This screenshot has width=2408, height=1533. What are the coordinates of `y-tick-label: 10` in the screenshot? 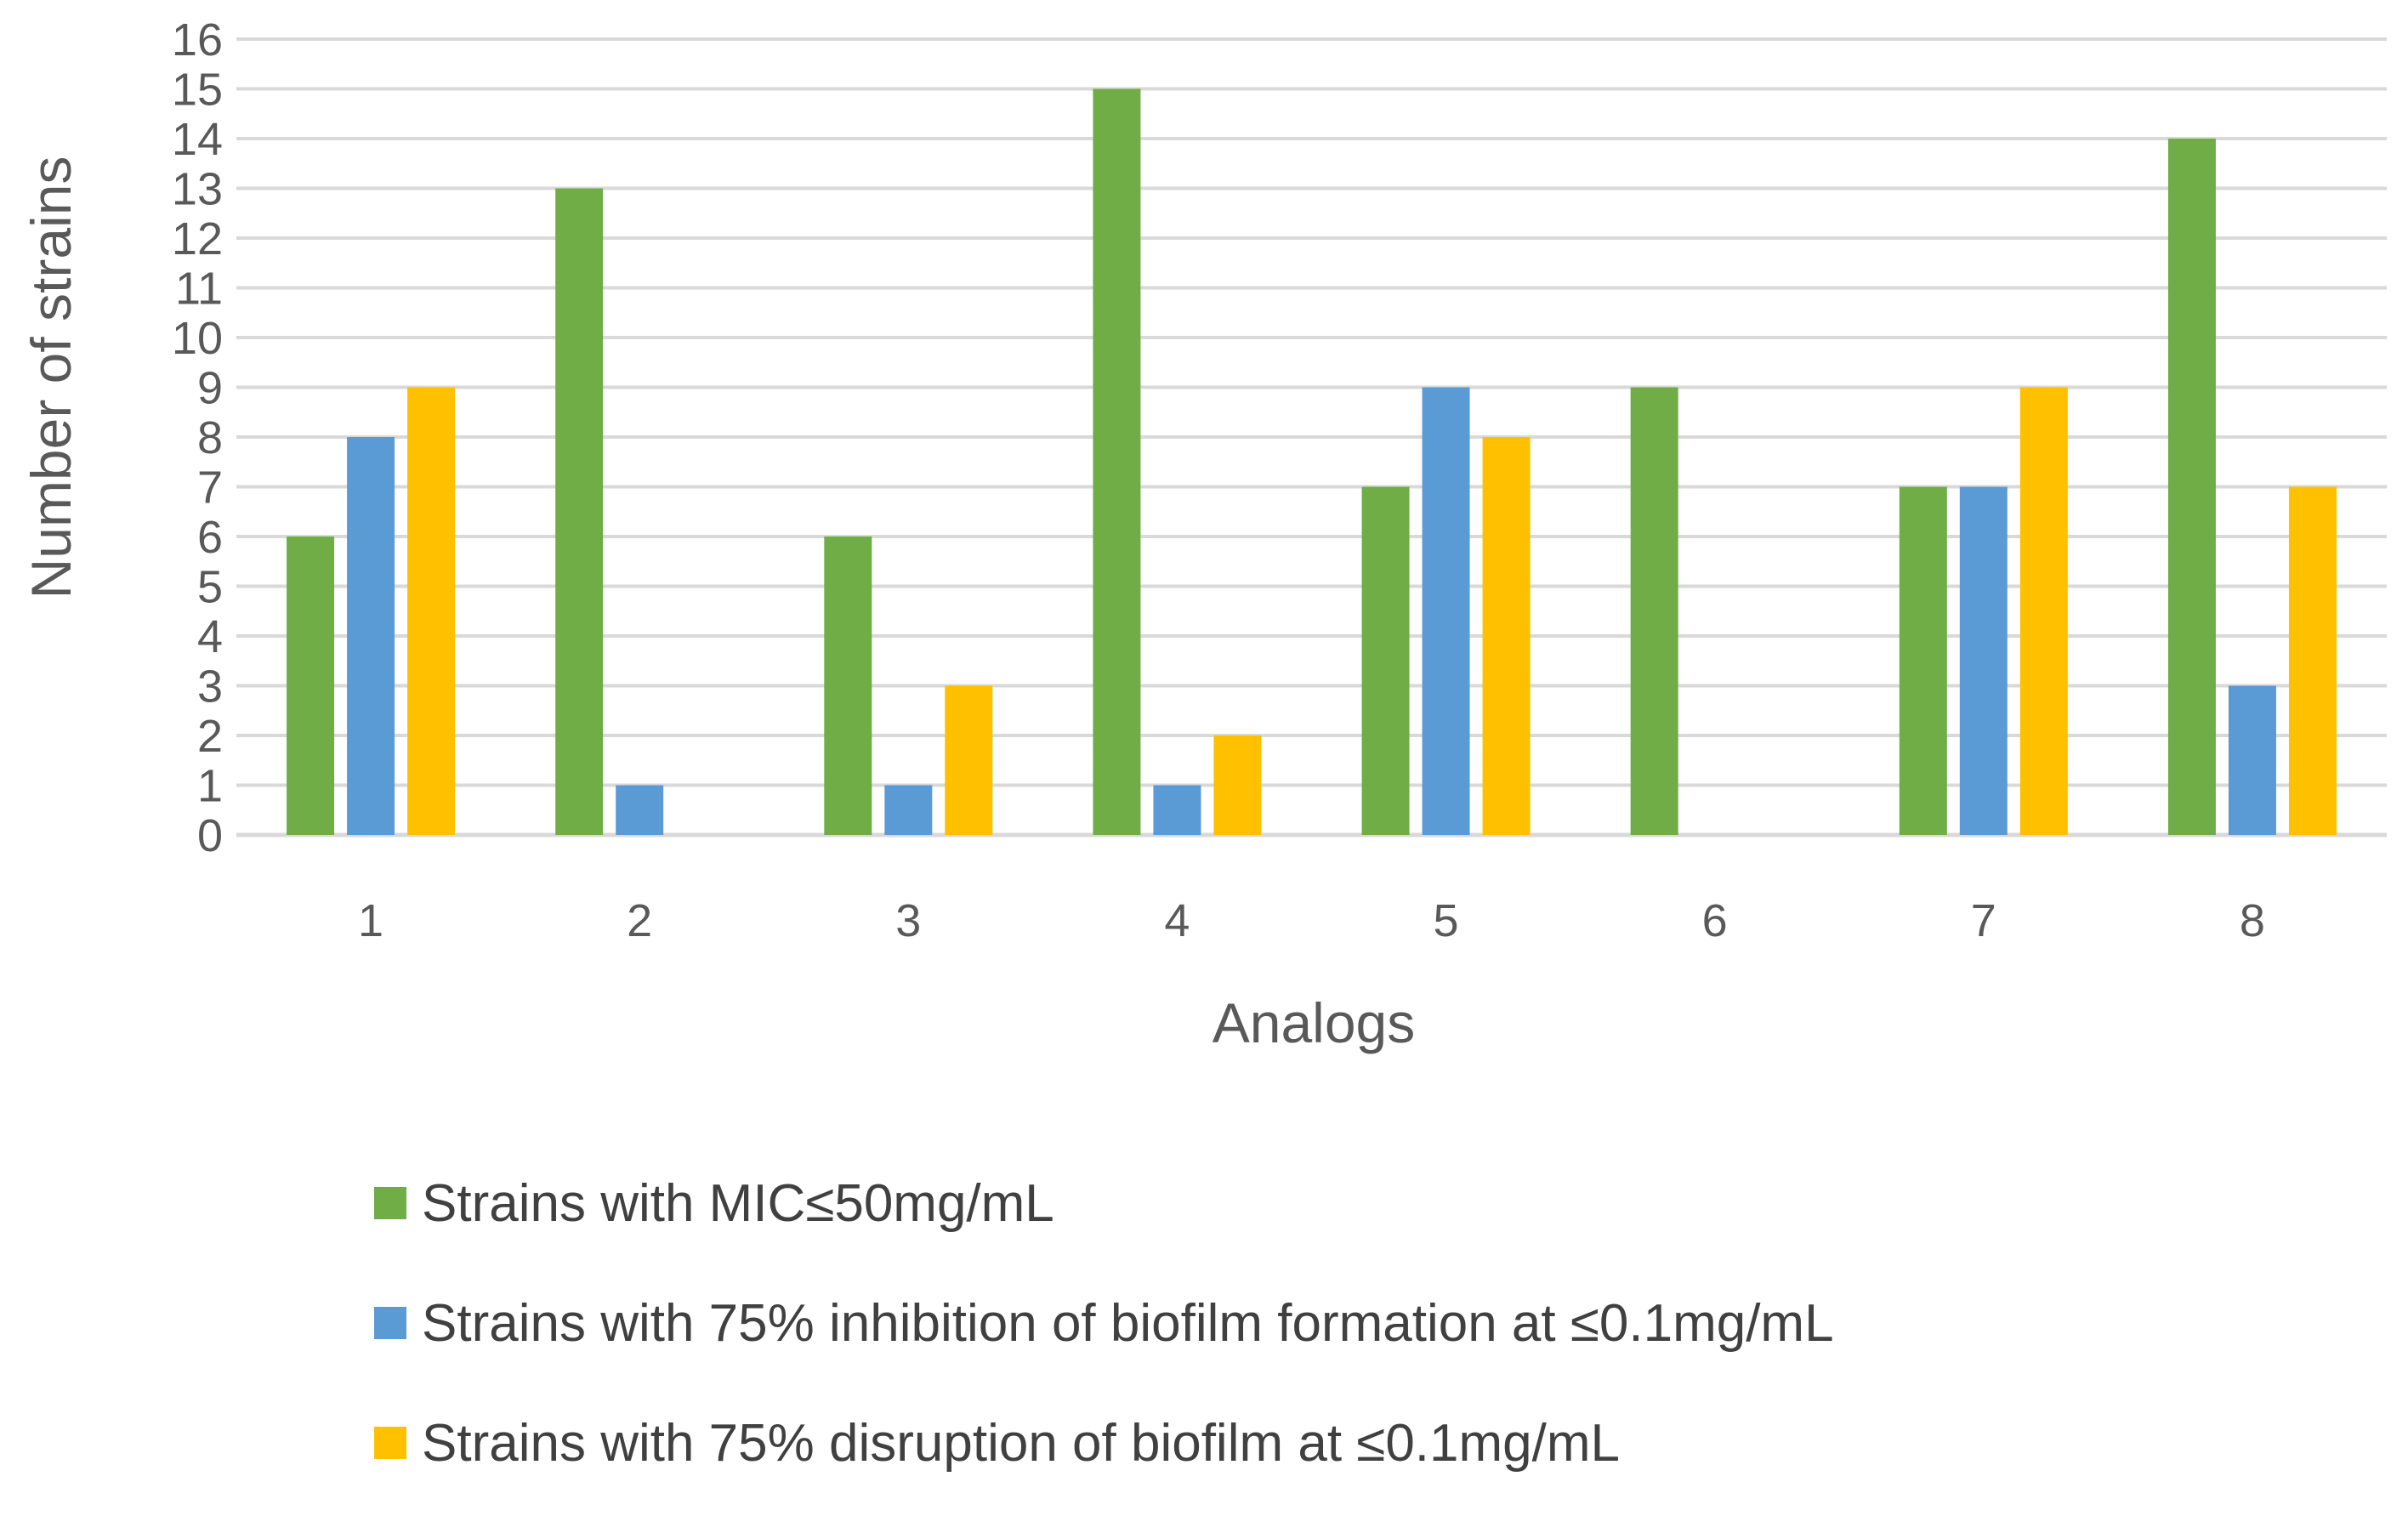 It's located at (197, 339).